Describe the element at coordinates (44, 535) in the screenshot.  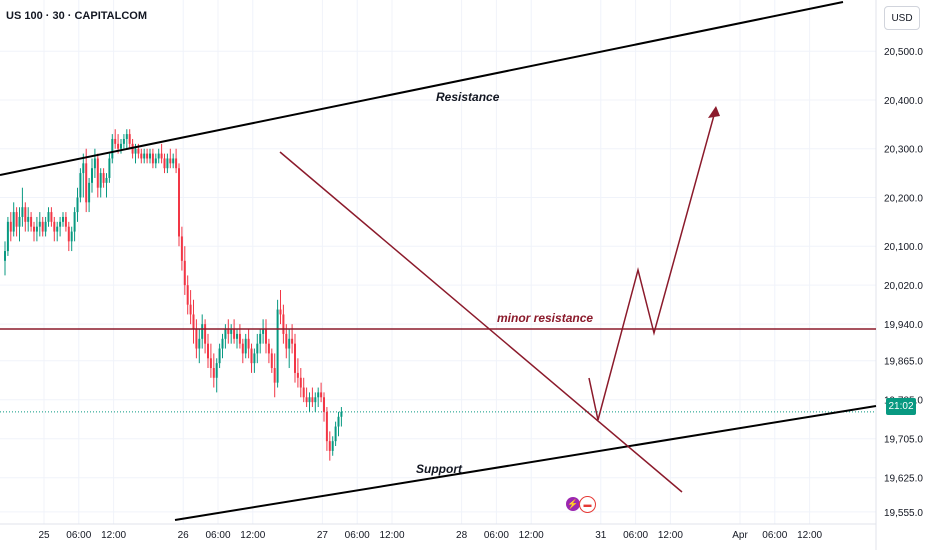
I see `x-tick-label: 25` at that location.